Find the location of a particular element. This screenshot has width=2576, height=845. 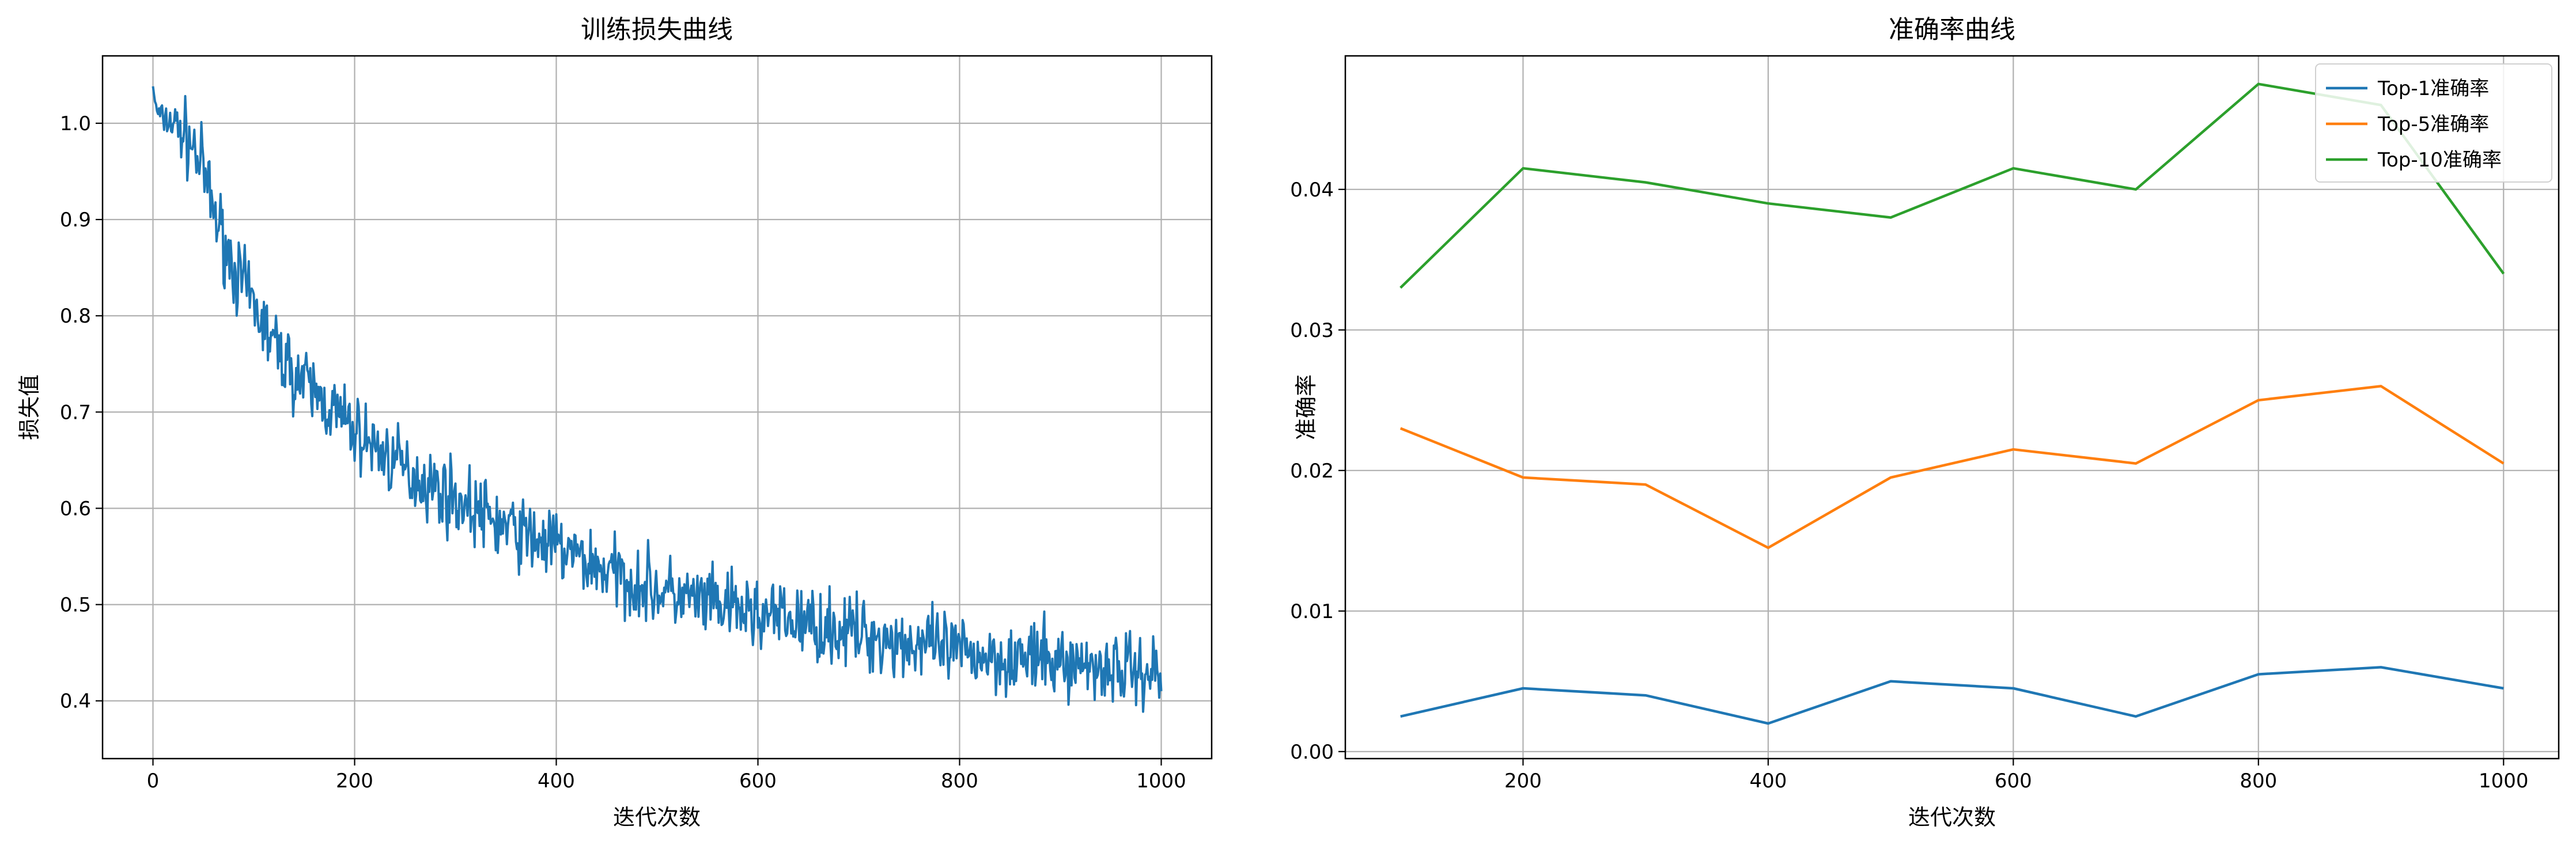

y-tick-label: 0.02 is located at coordinates (1312, 471).